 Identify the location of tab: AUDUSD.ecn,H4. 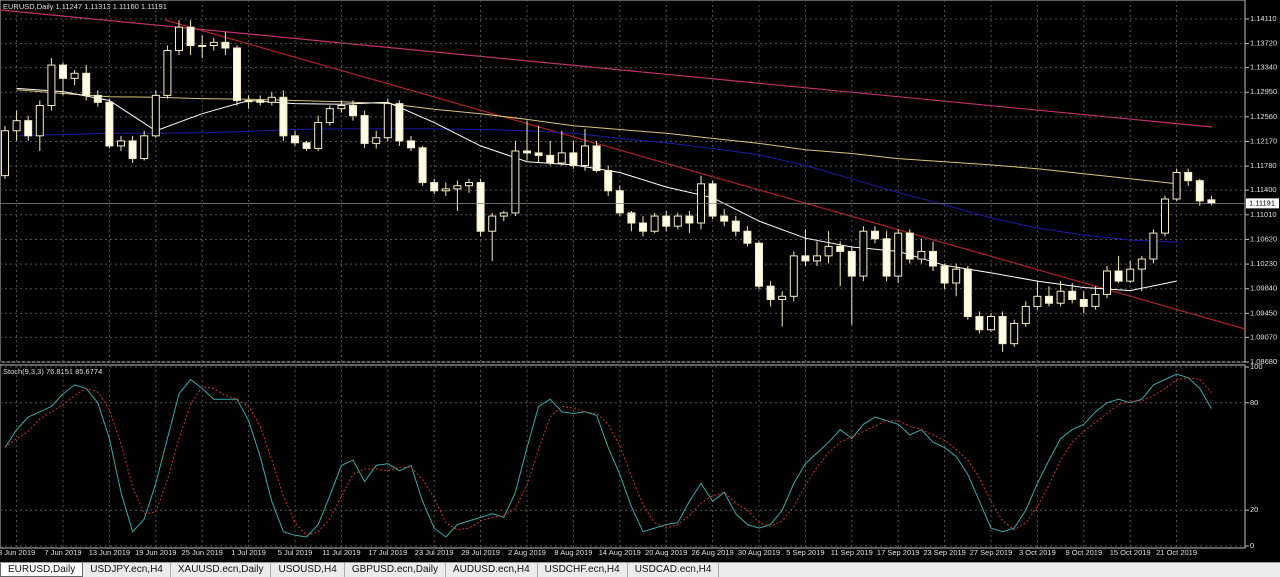
(492, 570).